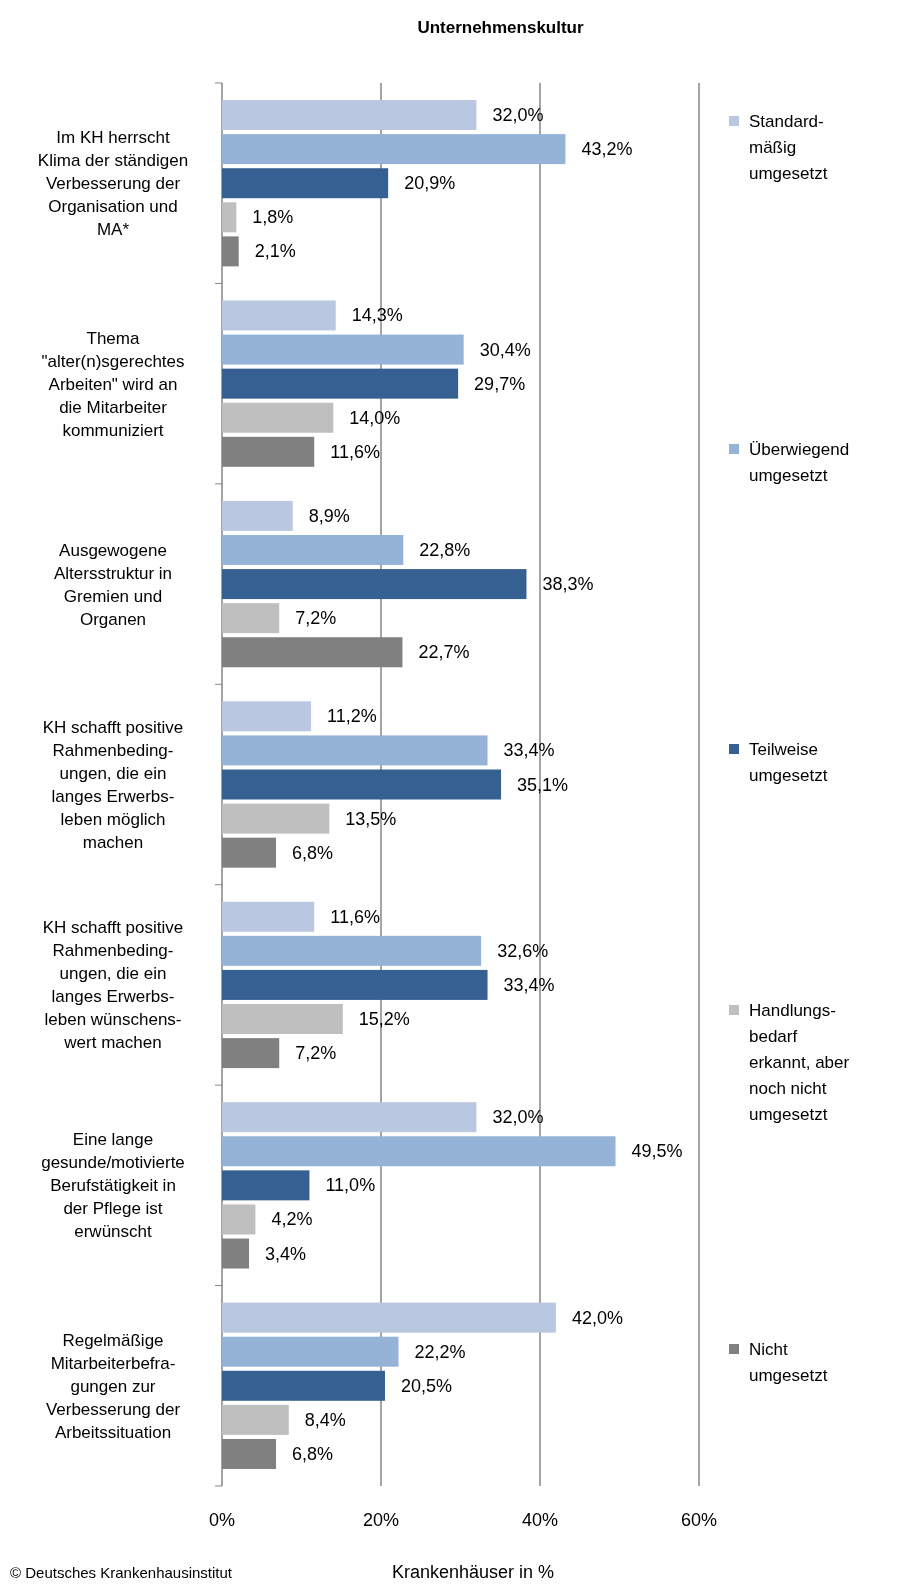  Describe the element at coordinates (275, 251) in the screenshot. I see `data-label: 2,1%` at that location.